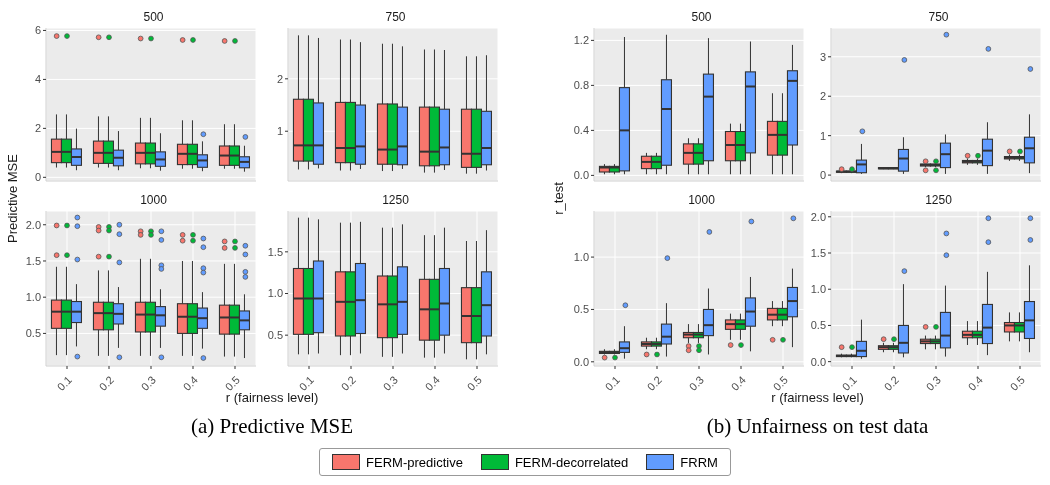 The image size is (1050, 485). What do you see at coordinates (558, 198) in the screenshot?
I see `y-axis-title: r_test` at bounding box center [558, 198].